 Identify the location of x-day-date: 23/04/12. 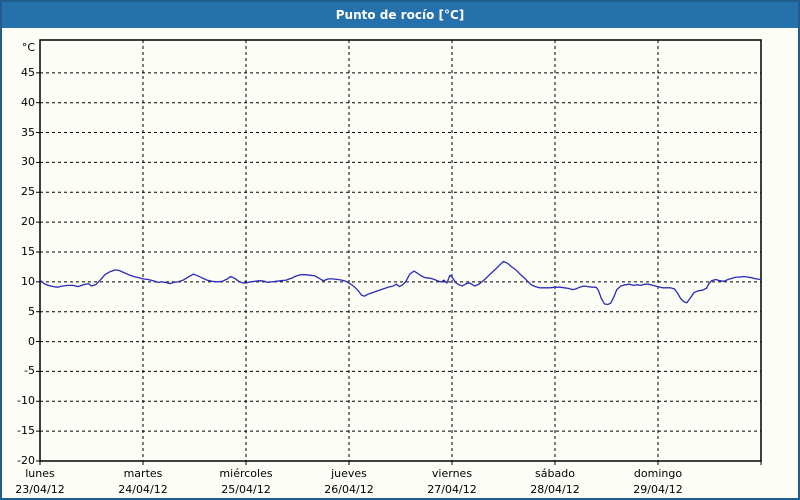
(40, 489).